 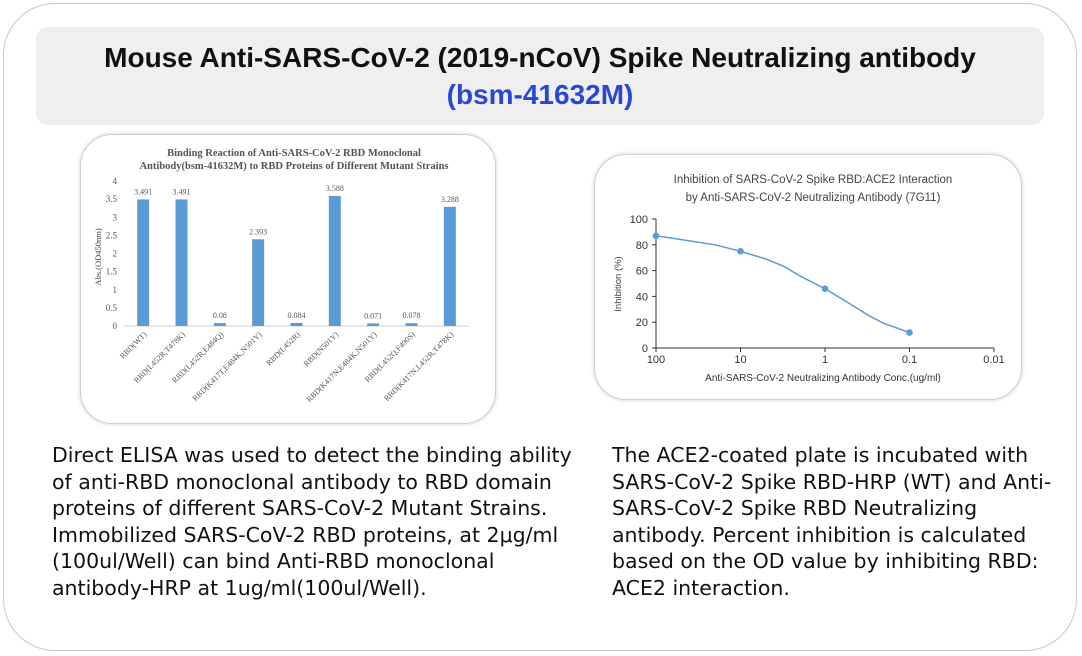 What do you see at coordinates (321, 349) in the screenshot?
I see `chart1-x-tick-label: RBD(N501Y)` at bounding box center [321, 349].